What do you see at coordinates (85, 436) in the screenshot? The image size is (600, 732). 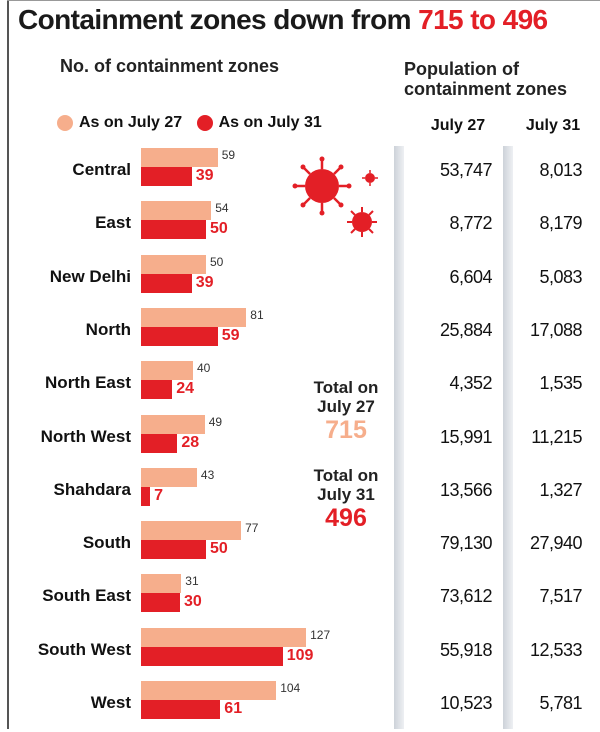 I see `category-label: North West` at bounding box center [85, 436].